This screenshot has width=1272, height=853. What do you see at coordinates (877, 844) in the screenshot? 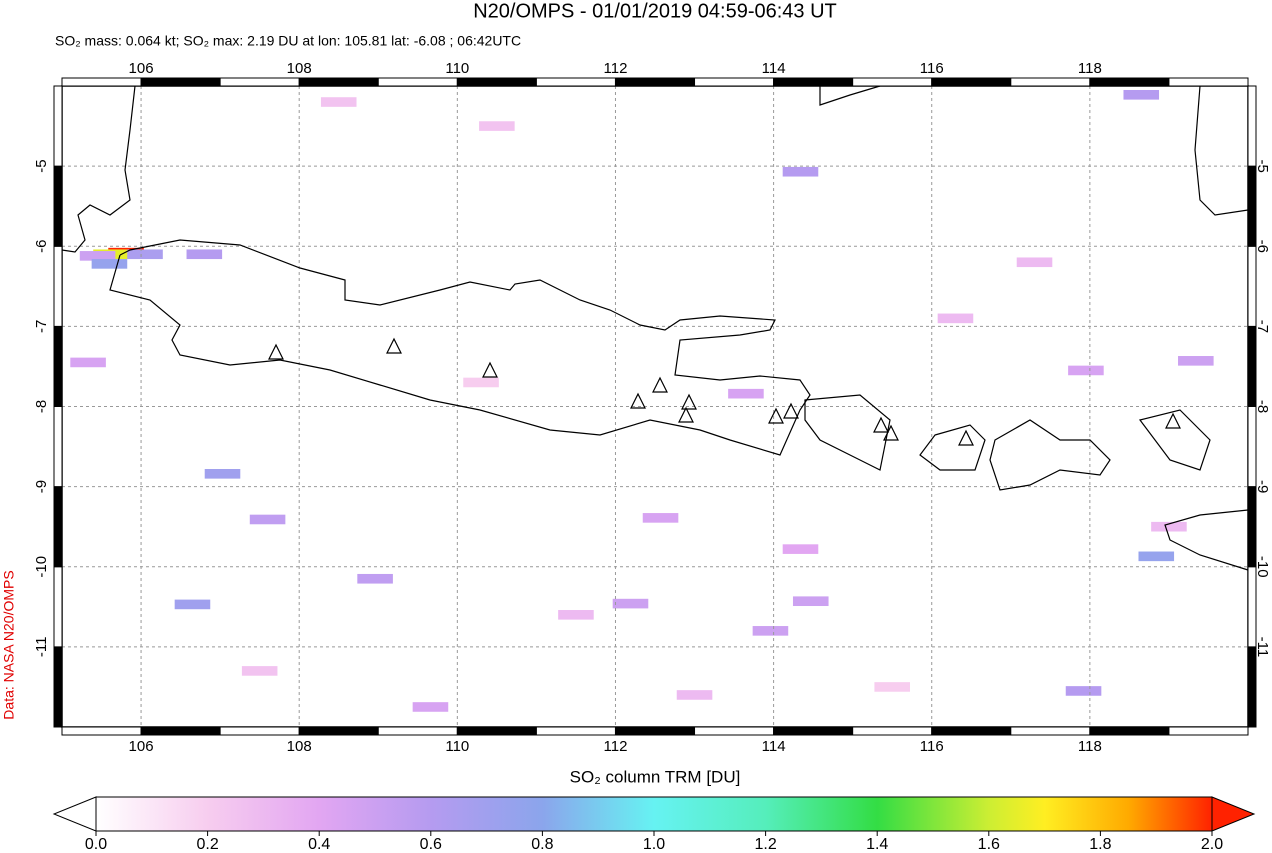
I see `colorbar-tick-label: 1.4` at bounding box center [877, 844].